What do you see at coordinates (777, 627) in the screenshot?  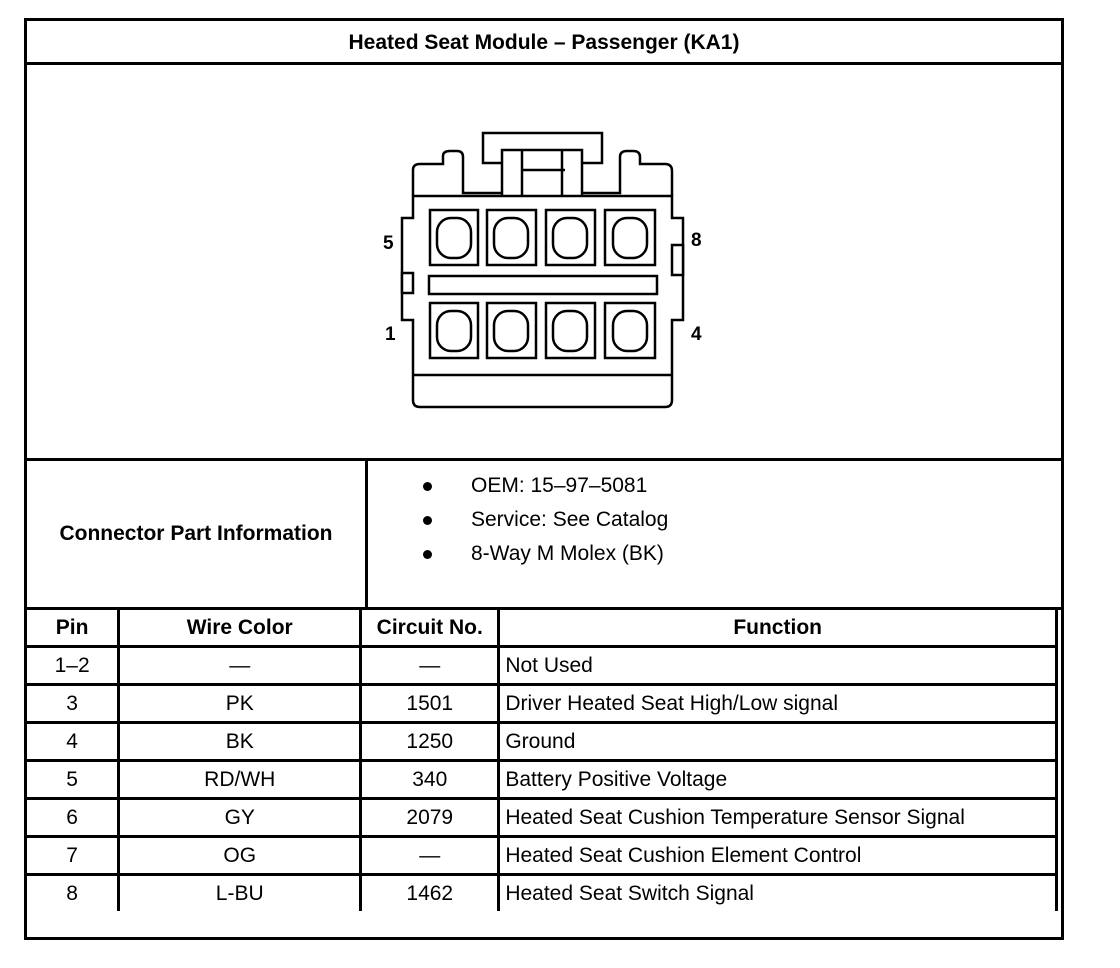 I see `header-function: Function` at bounding box center [777, 627].